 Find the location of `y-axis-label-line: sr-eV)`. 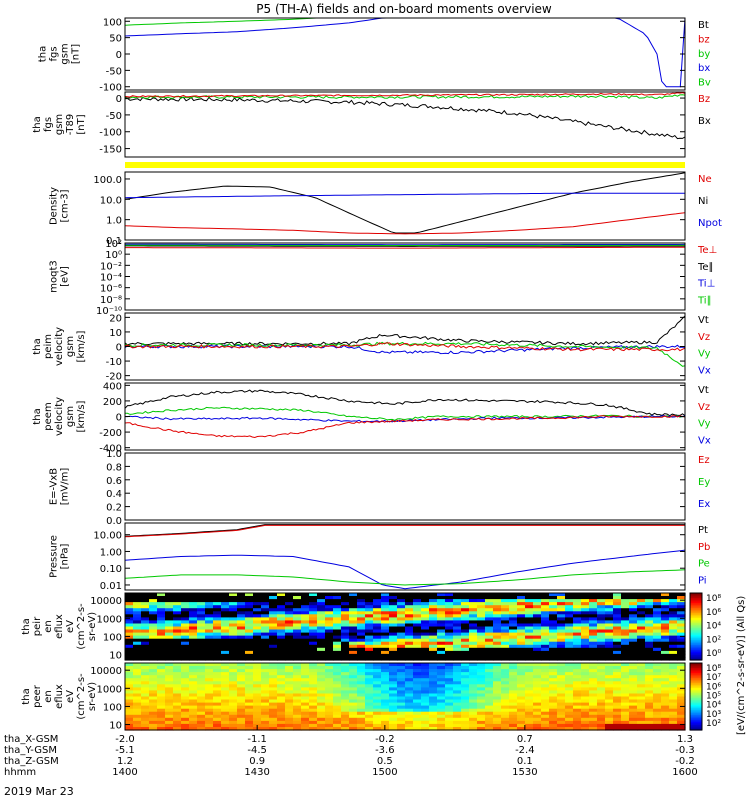

y-axis-label-line: sr-eV) is located at coordinates (92, 626).